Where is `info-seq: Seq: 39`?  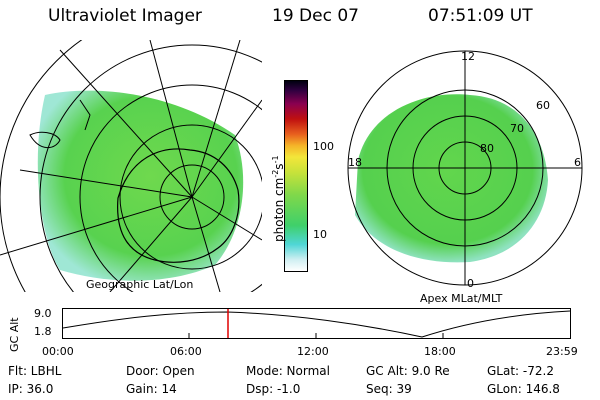 info-seq: Seq: 39 is located at coordinates (389, 389).